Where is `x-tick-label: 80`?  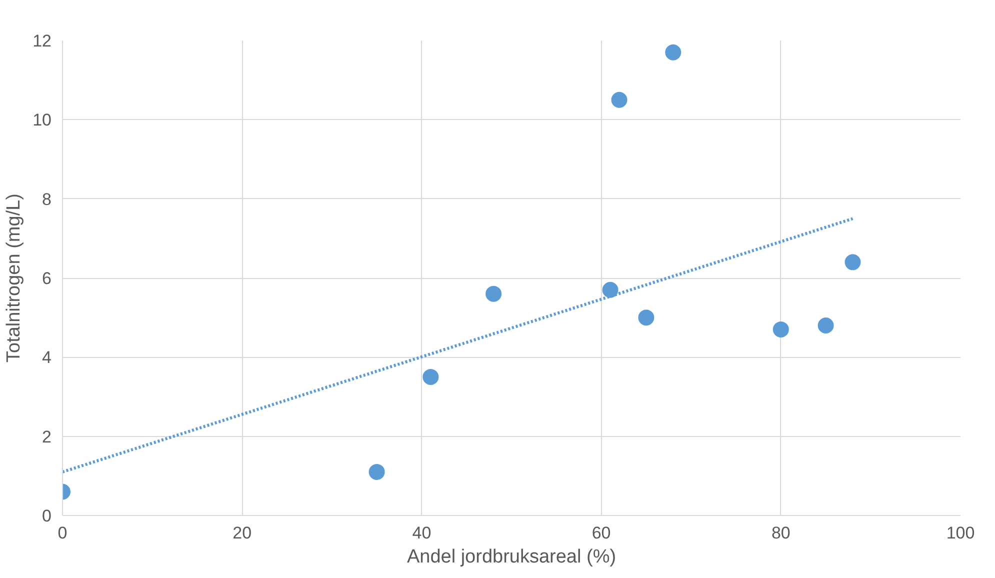 x-tick-label: 80 is located at coordinates (780, 533).